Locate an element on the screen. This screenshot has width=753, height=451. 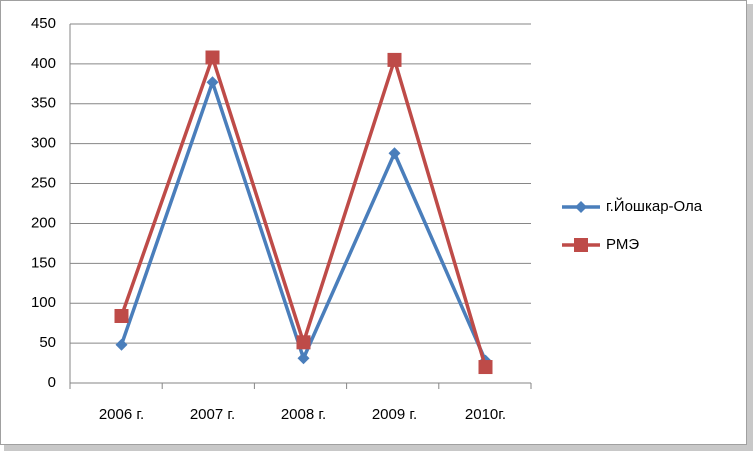
y-tick-label: 100 is located at coordinates (43, 302).